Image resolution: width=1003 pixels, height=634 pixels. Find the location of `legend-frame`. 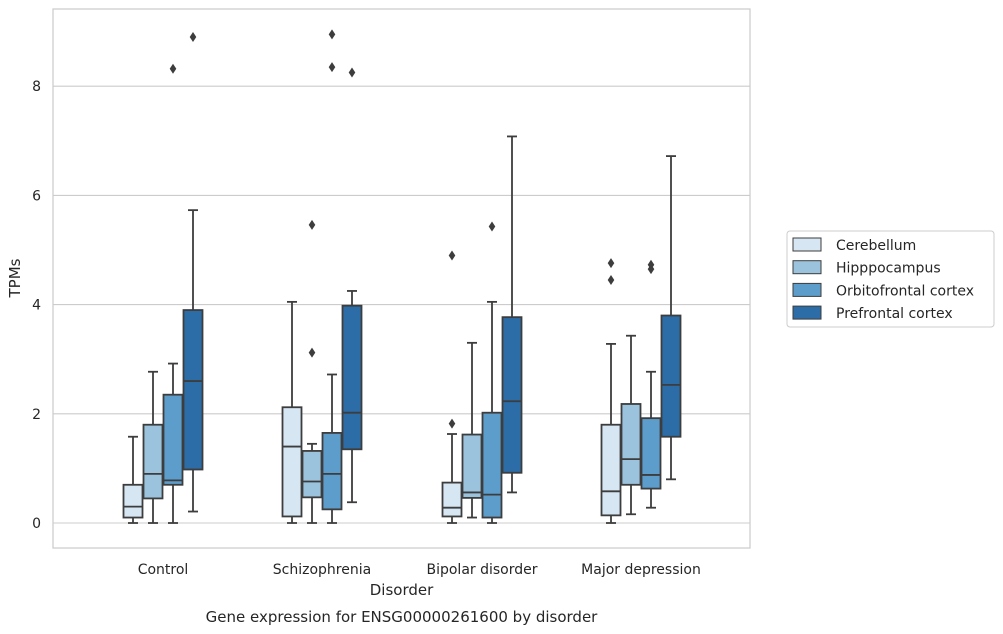

legend-frame is located at coordinates (890, 279).